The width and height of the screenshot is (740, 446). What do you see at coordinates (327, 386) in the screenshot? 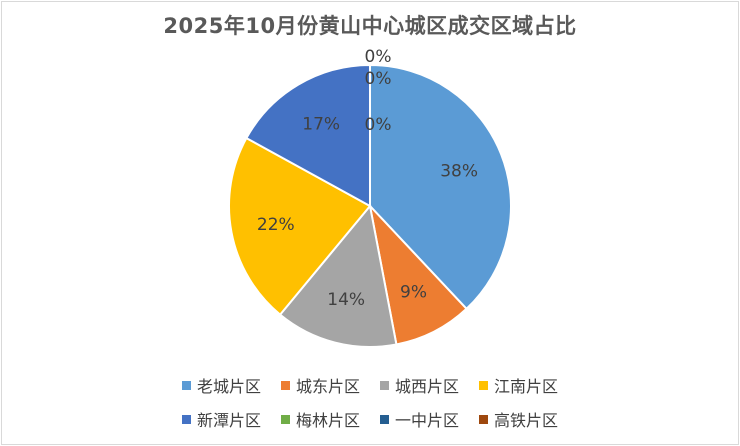
I see `legend-label: 城东片区` at bounding box center [327, 386].